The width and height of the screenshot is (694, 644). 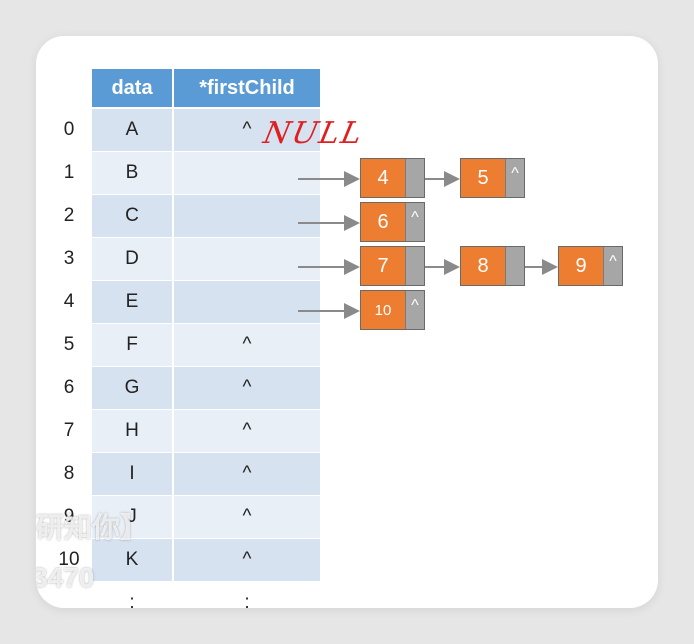 I want to click on node-6: 6 ^, so click(x=392, y=222).